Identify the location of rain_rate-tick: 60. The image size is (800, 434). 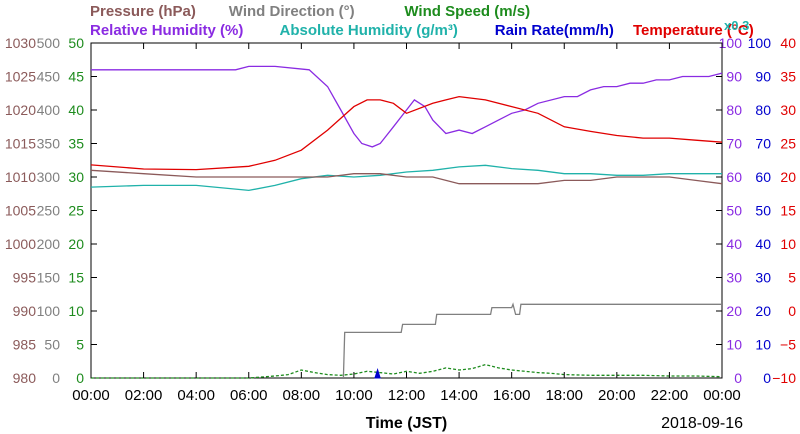
(763, 177).